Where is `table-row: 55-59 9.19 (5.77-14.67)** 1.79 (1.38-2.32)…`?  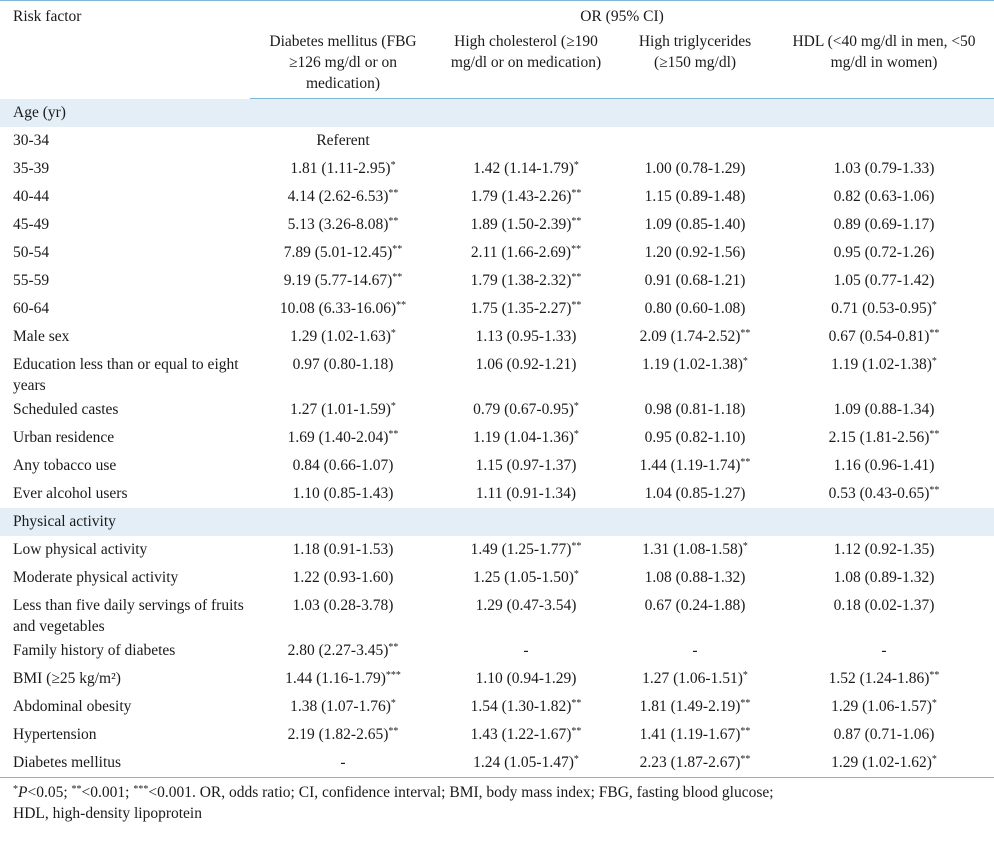
table-row: 55-59 9.19 (5.77-14.67)** 1.79 (1.38-2.32)… is located at coordinates (497, 281).